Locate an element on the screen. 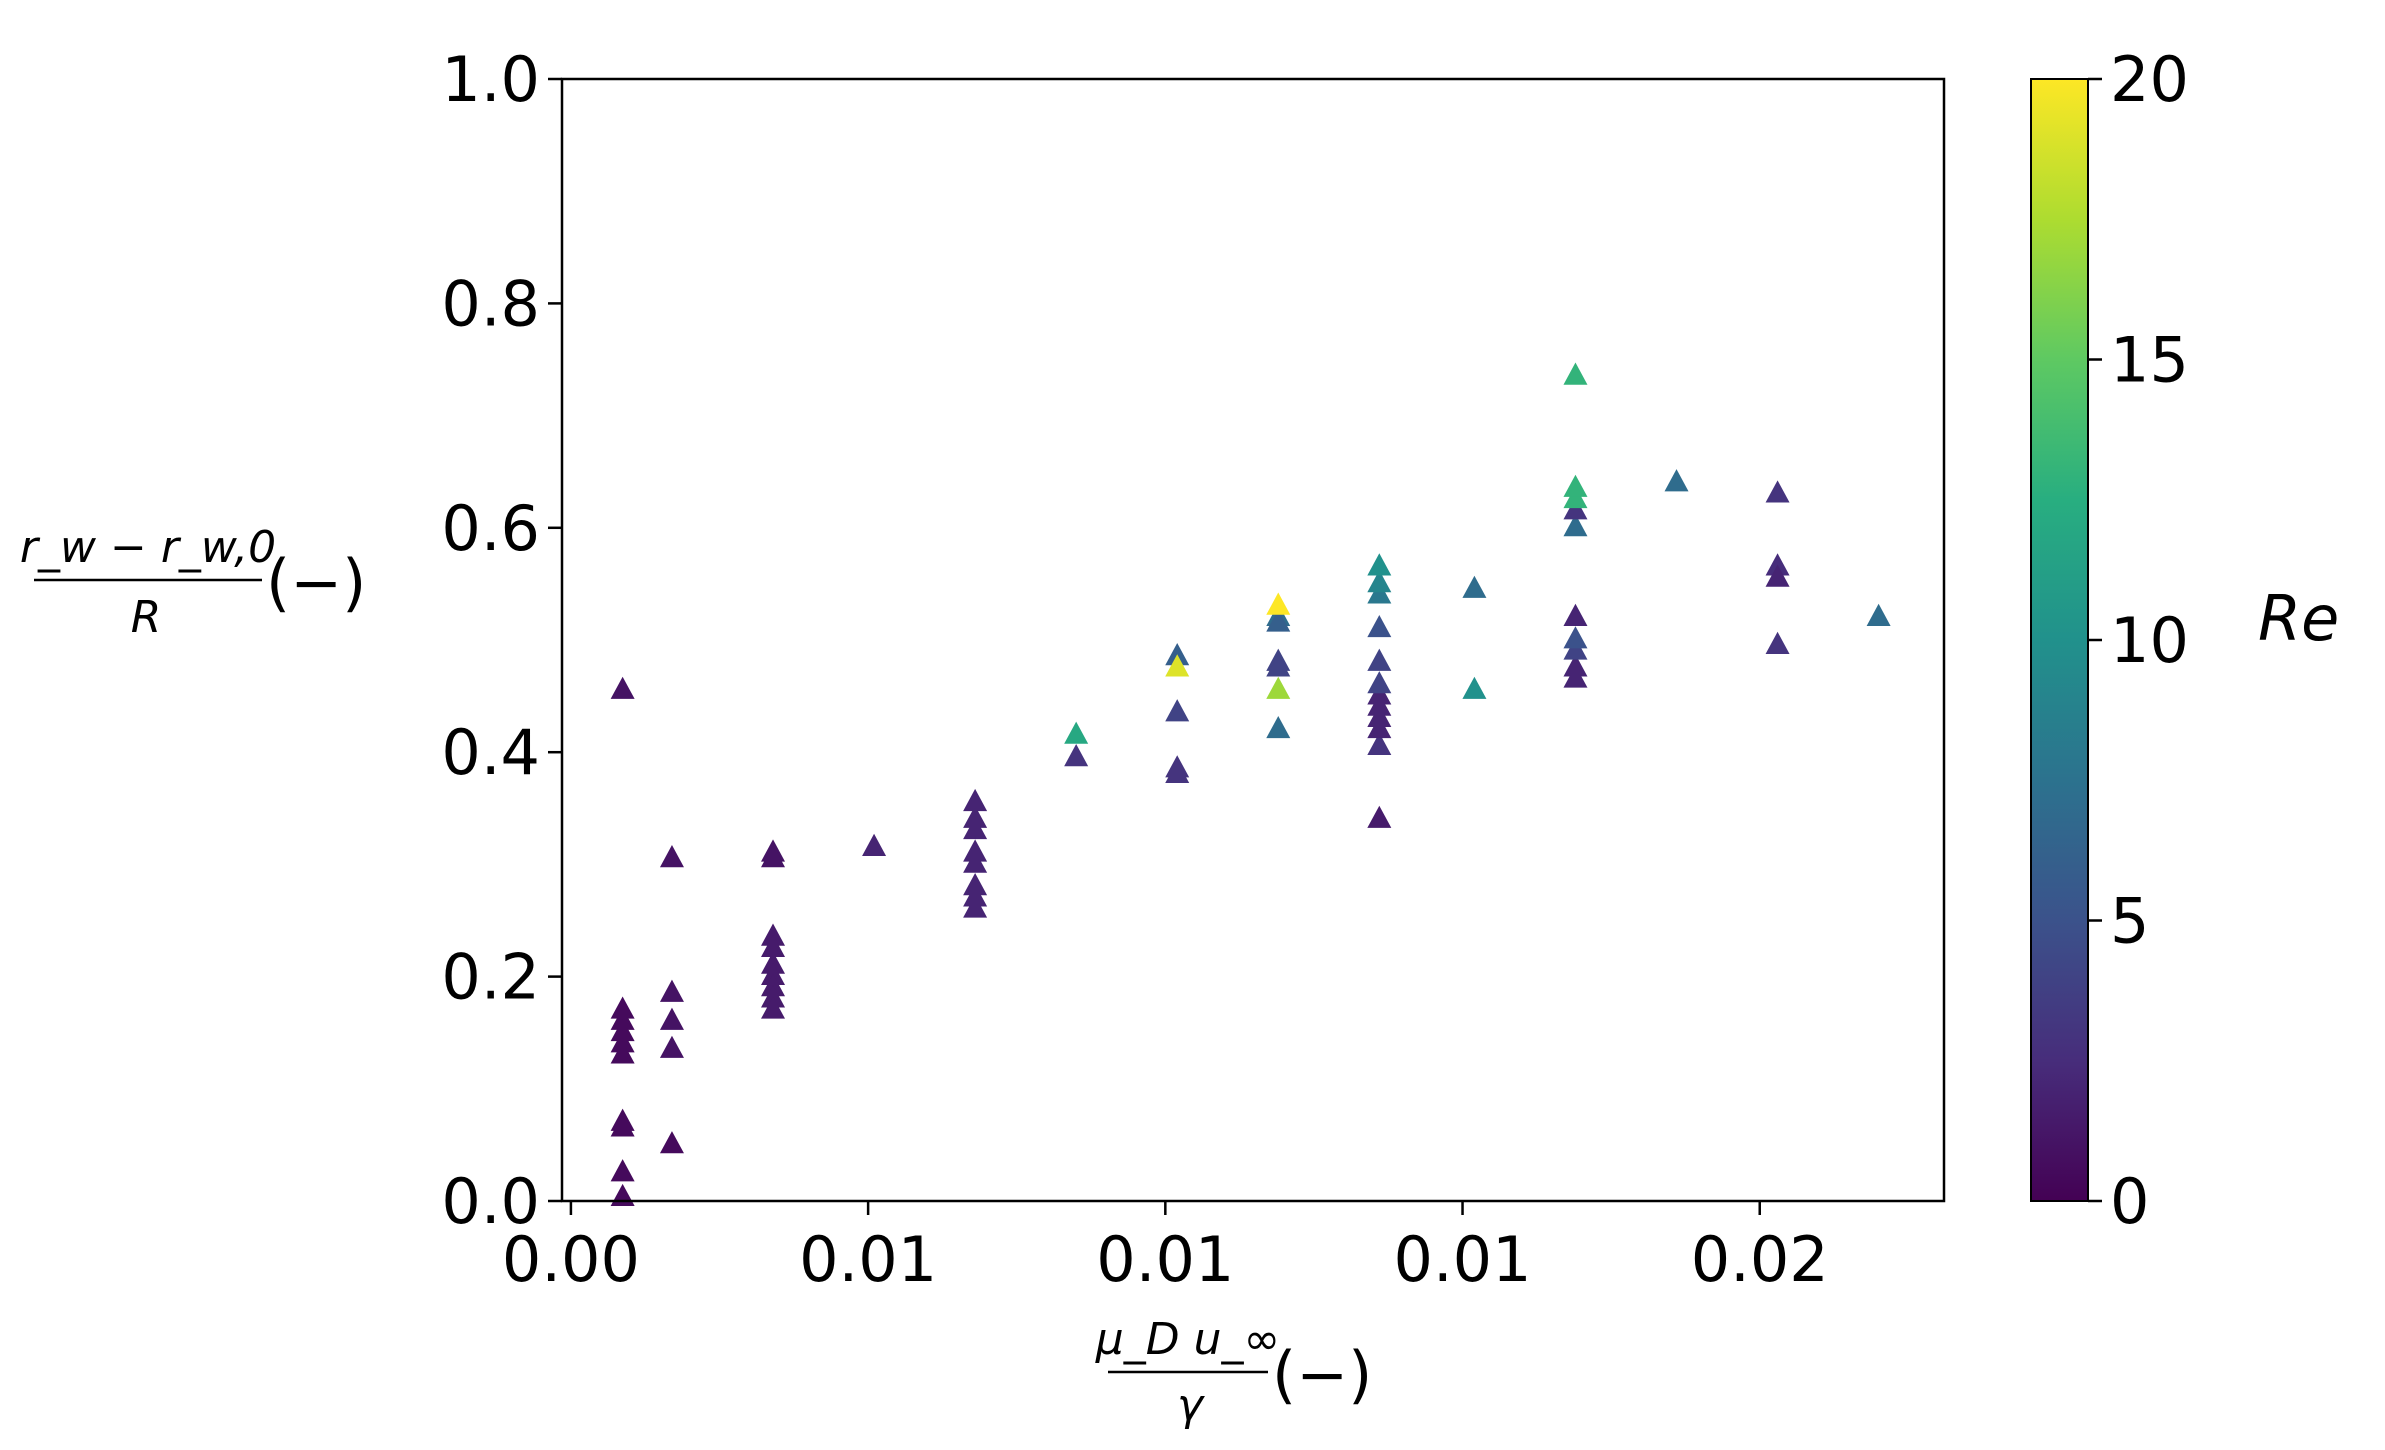 Image resolution: width=2385 pixels, height=1450 pixels. y-tick-label: 0.6 is located at coordinates (490, 528).